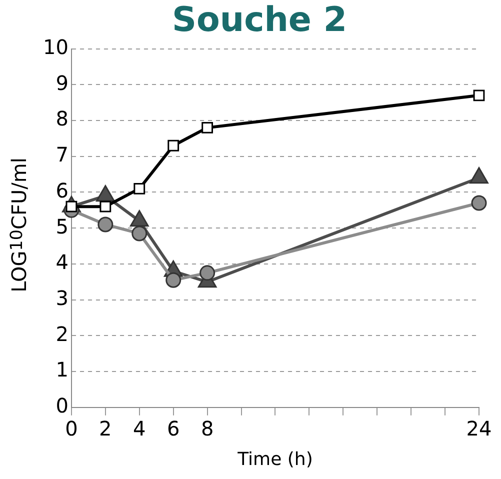 The width and height of the screenshot is (501, 479). Describe the element at coordinates (62, 334) in the screenshot. I see `y-tick-label: 2` at that location.